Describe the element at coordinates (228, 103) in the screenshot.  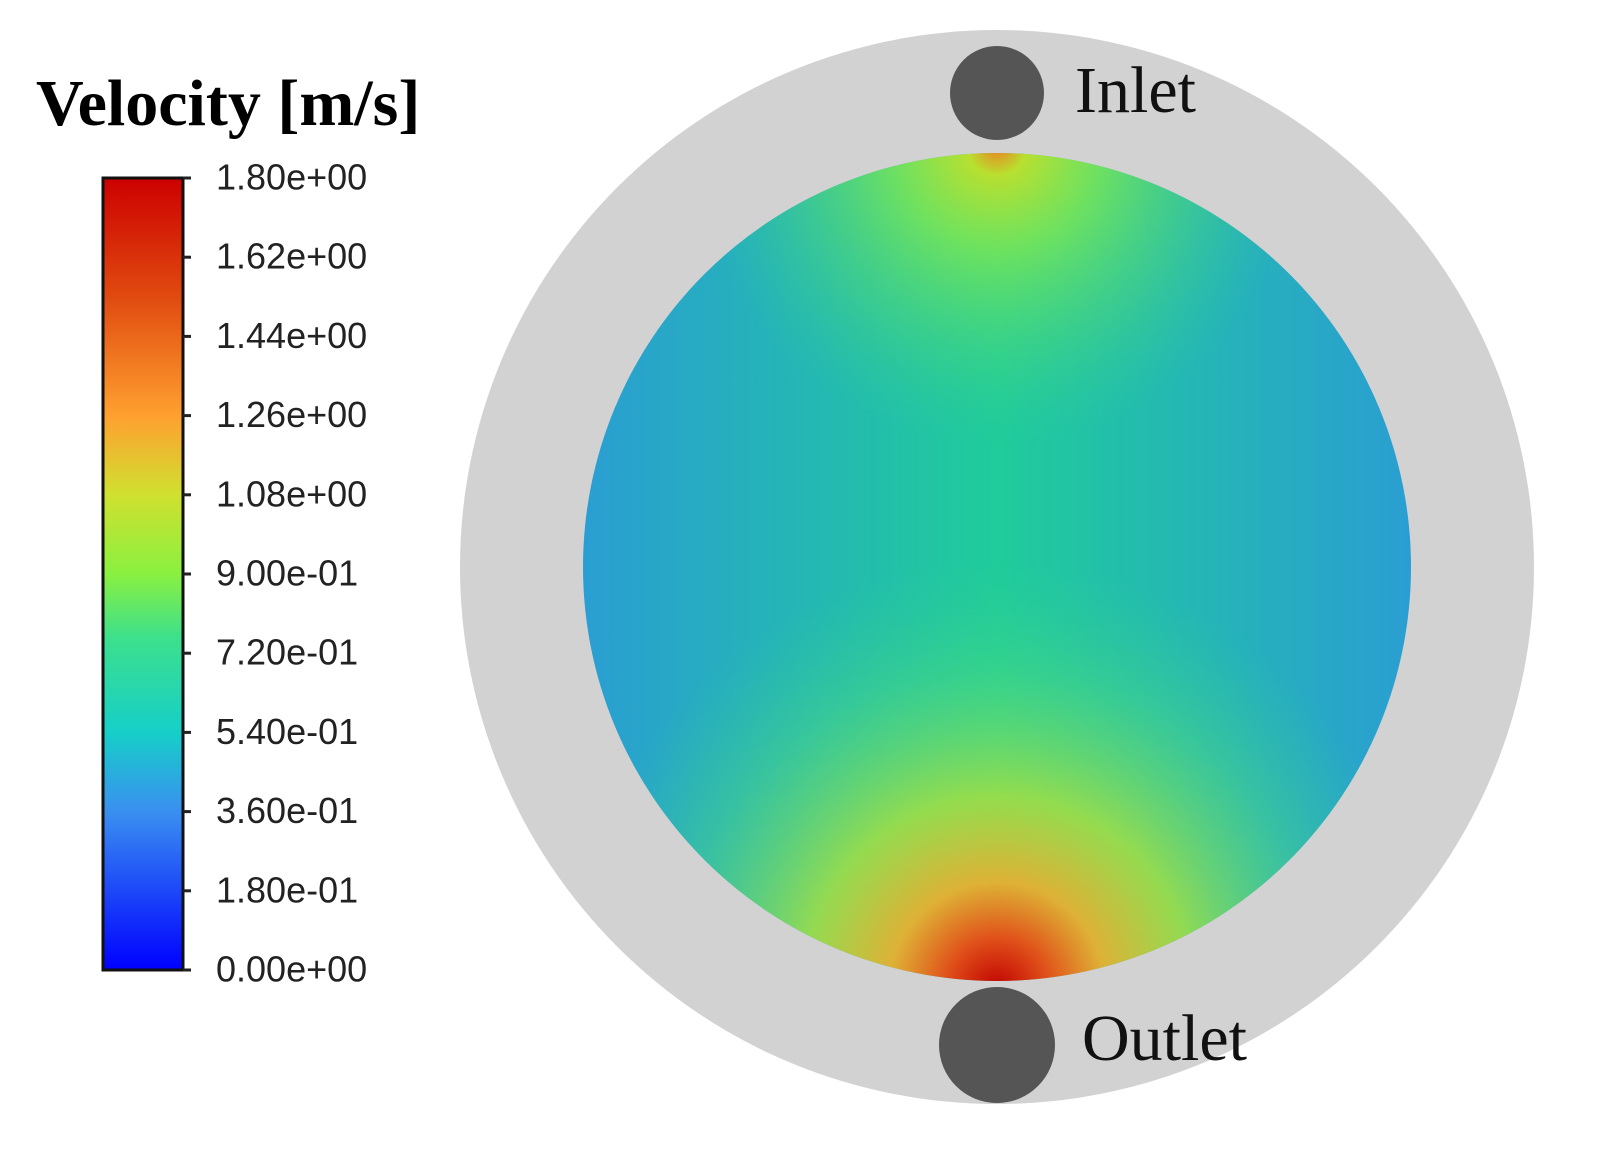
I see `legend-title: Velocity [m/s]` at that location.